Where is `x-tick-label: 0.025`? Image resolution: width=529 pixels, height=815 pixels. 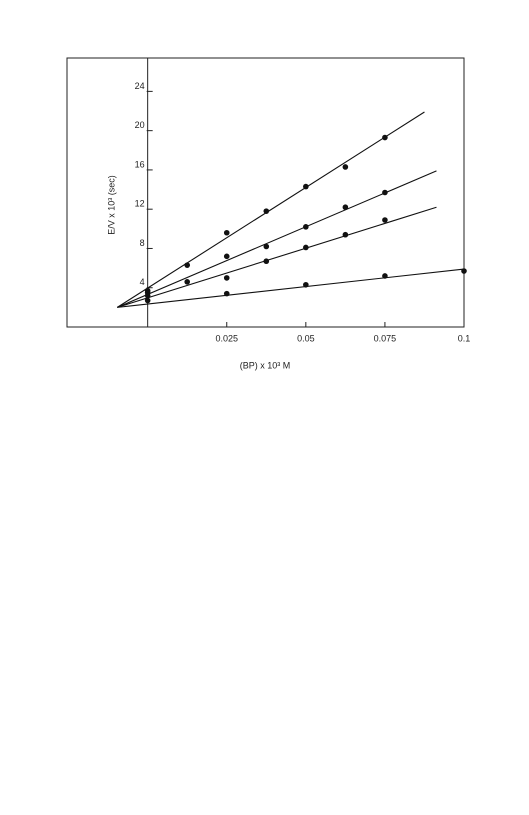
x-tick-label: 0.025 is located at coordinates (226, 338).